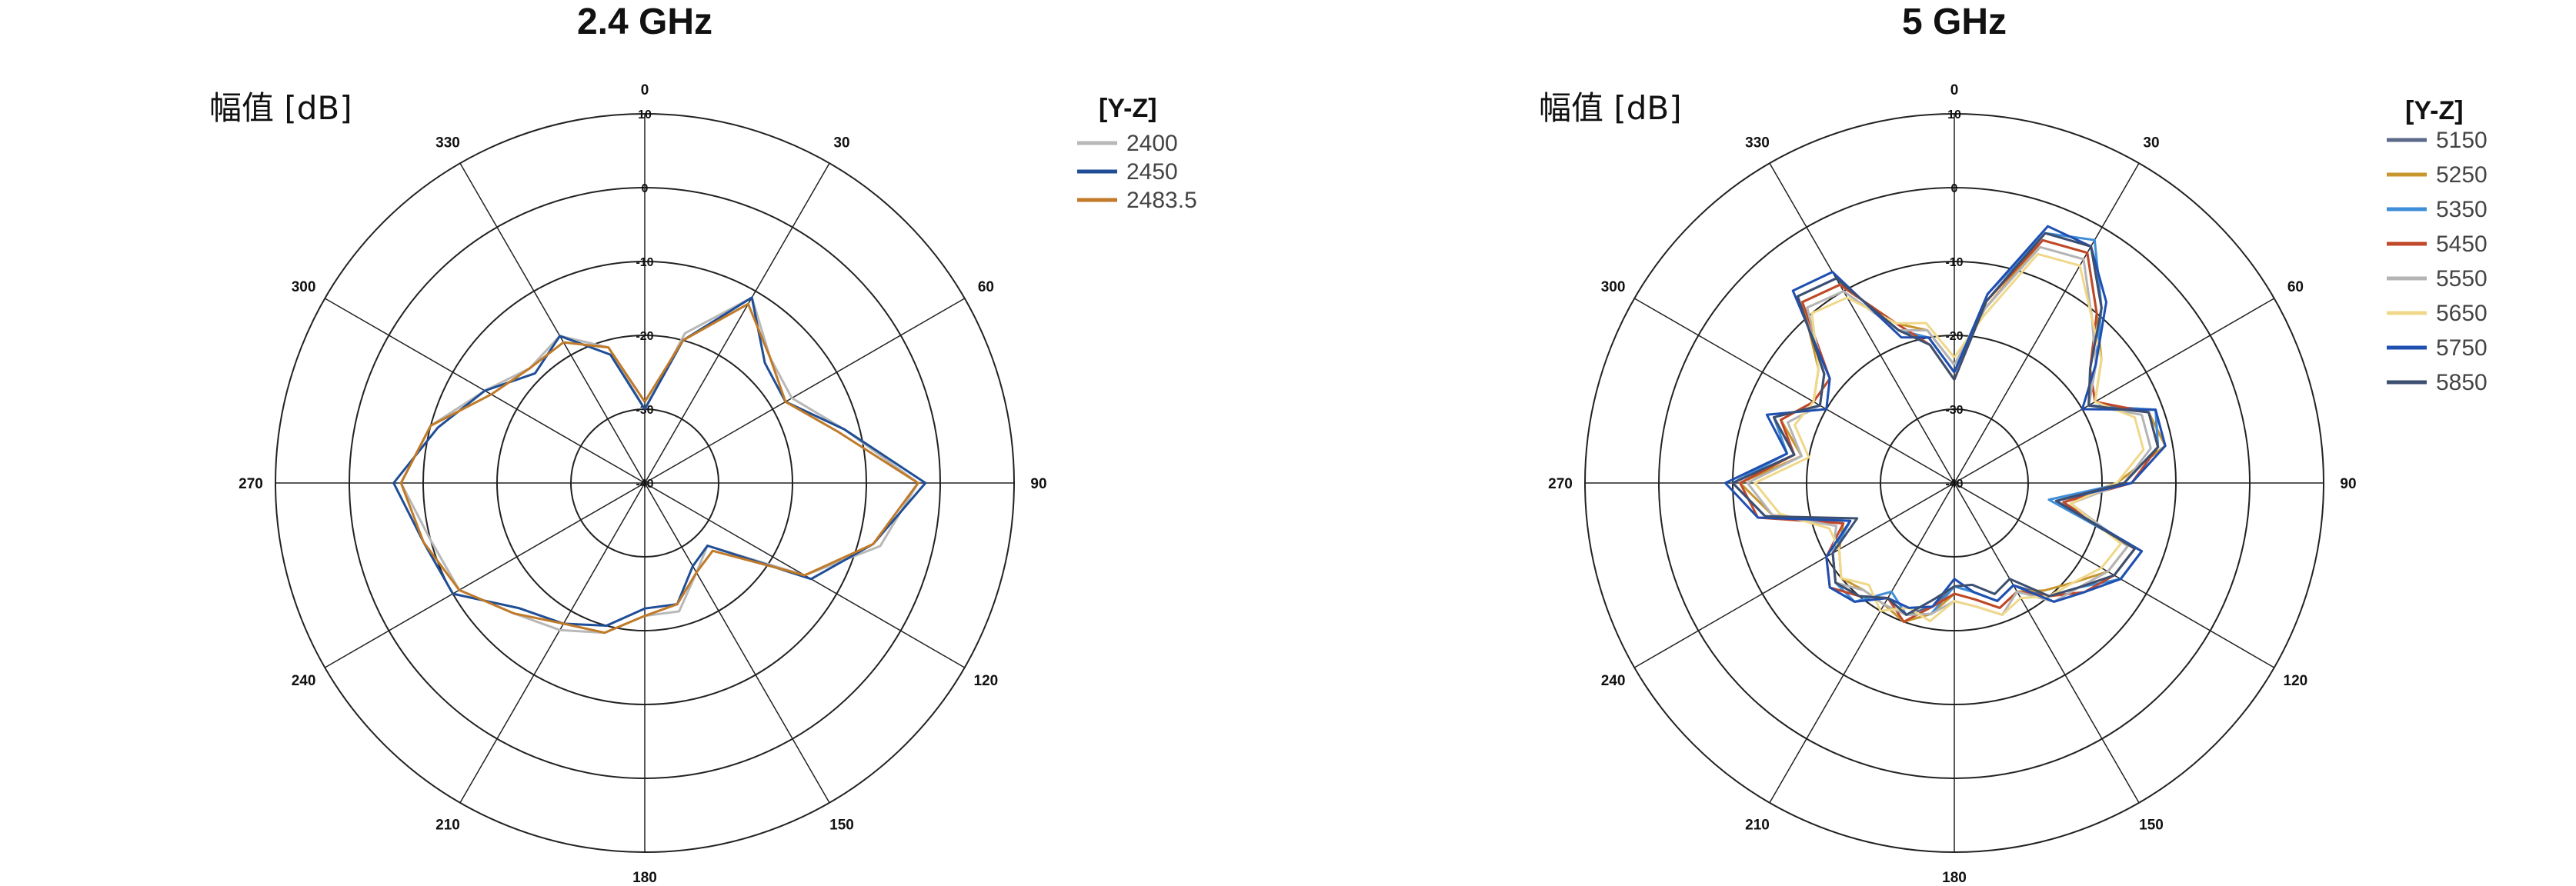 This screenshot has width=2576, height=886. I want to click on legend-label: 2450, so click(1152, 172).